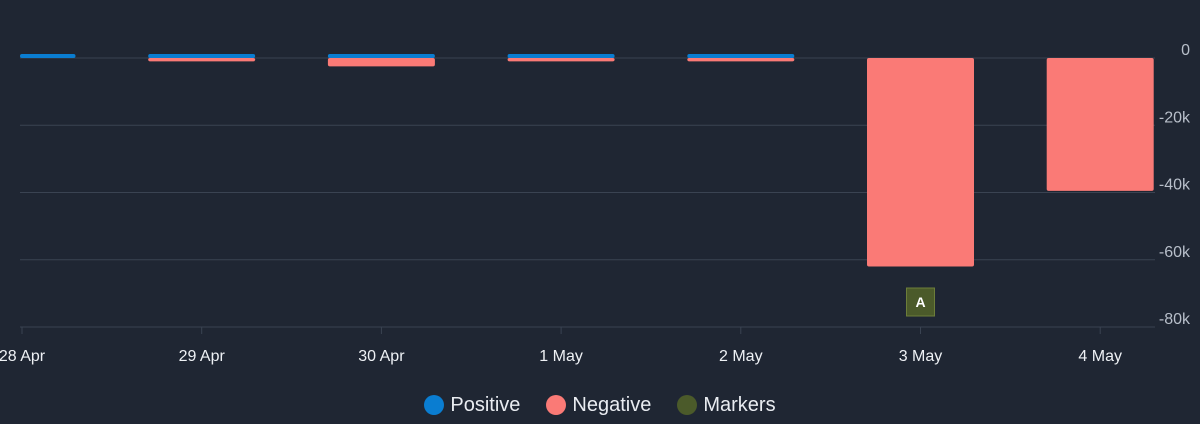 The height and width of the screenshot is (424, 1200). Describe the element at coordinates (920, 162) in the screenshot. I see `bar-negative-3-may` at that location.